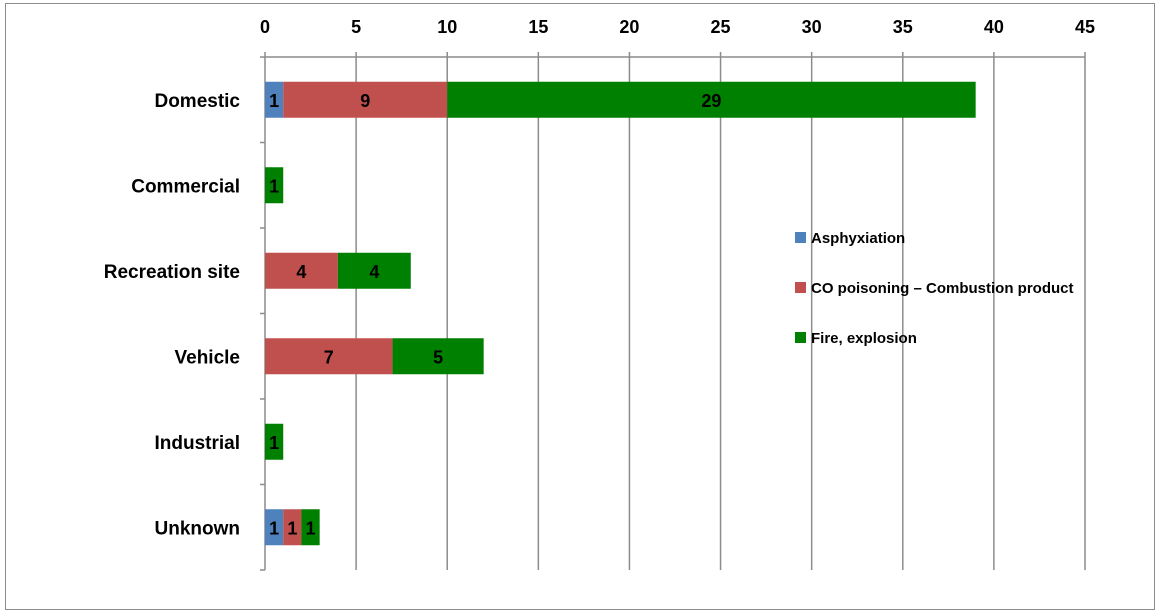 This screenshot has height=613, width=1160. What do you see at coordinates (356, 27) in the screenshot?
I see `x-tick-label: 5` at bounding box center [356, 27].